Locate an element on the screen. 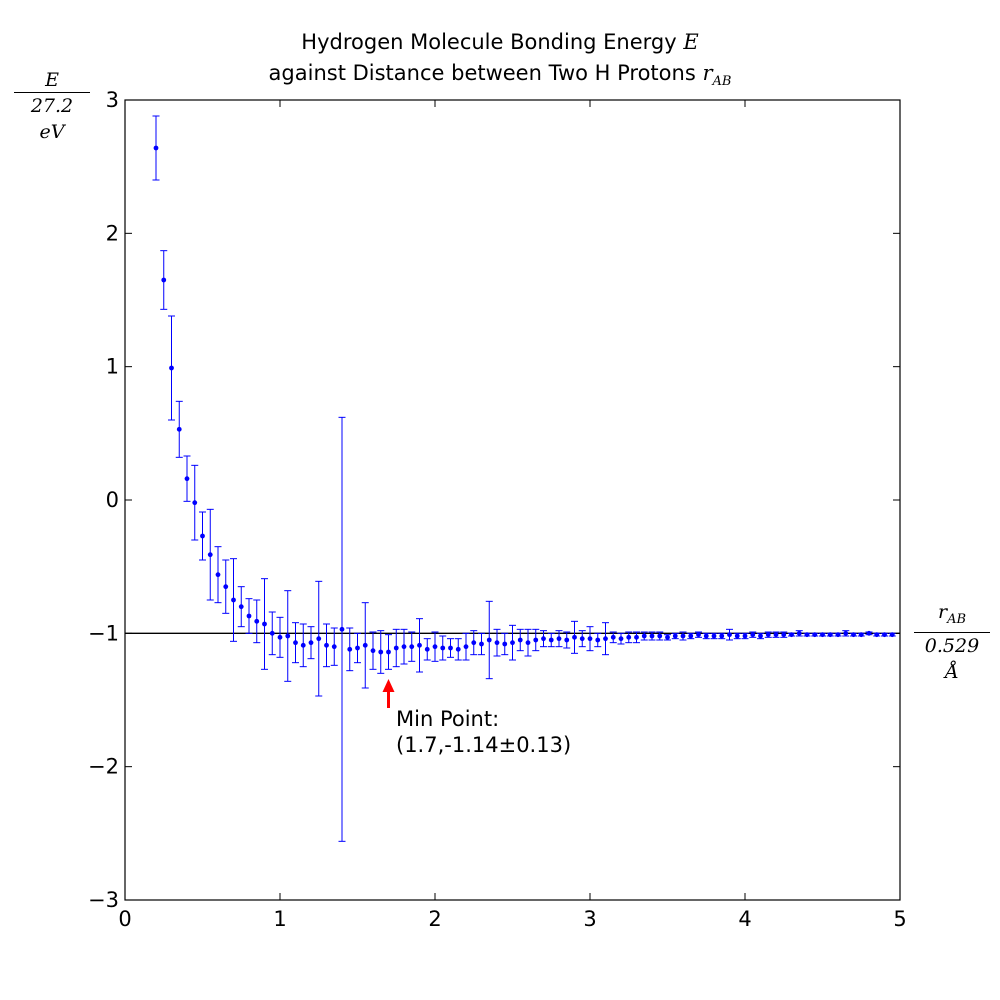 The height and width of the screenshot is (1000, 1000). x-tick-label: 1 is located at coordinates (279, 919).